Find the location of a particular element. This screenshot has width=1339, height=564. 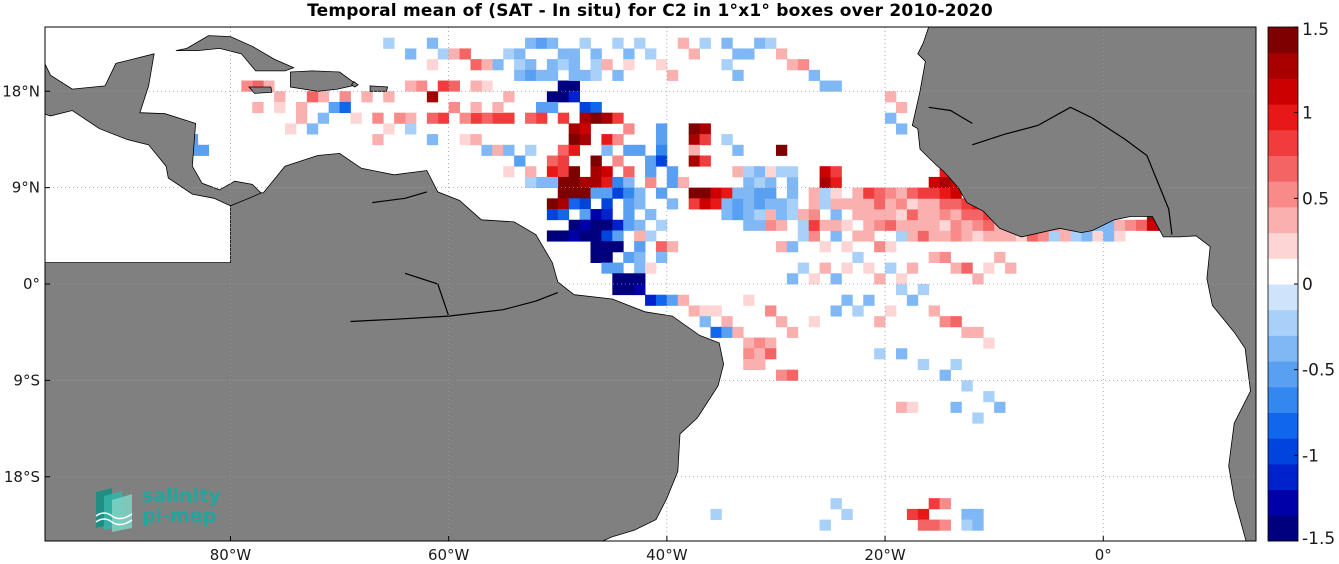

x-tick-label: 20°W is located at coordinates (885, 555).